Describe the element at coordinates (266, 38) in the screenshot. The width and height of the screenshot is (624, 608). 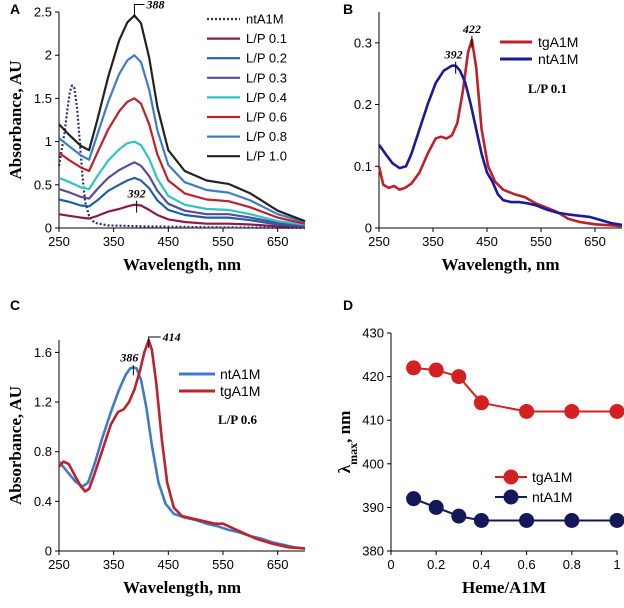
I see `legend-label: L/P 0.1` at that location.